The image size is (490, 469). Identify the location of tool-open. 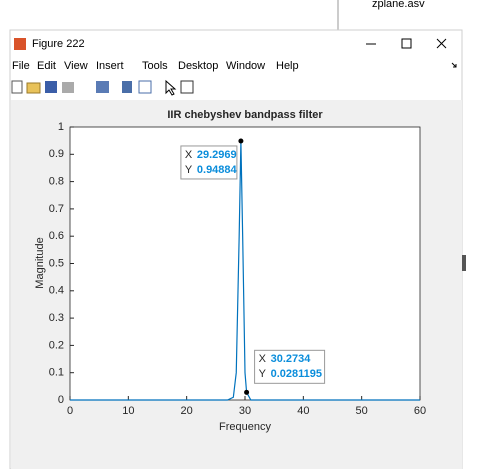
(33, 88).